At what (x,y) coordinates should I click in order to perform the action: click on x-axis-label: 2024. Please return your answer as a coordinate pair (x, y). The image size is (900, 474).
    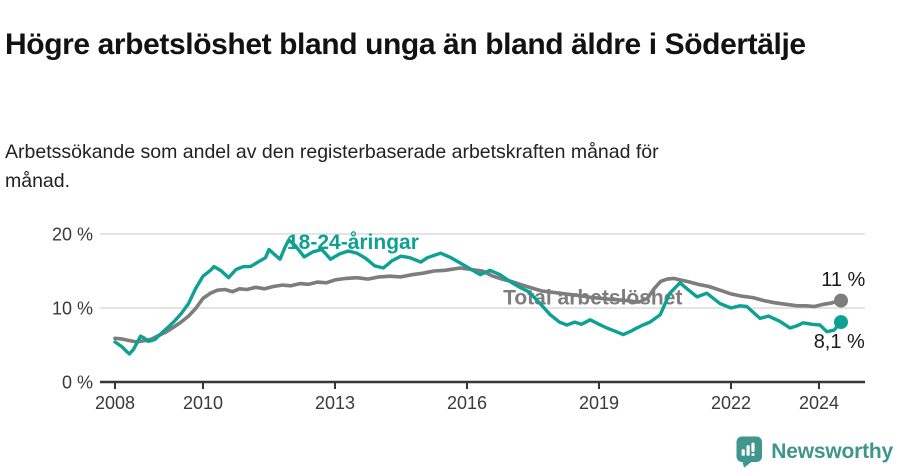
    Looking at the image, I should click on (819, 403).